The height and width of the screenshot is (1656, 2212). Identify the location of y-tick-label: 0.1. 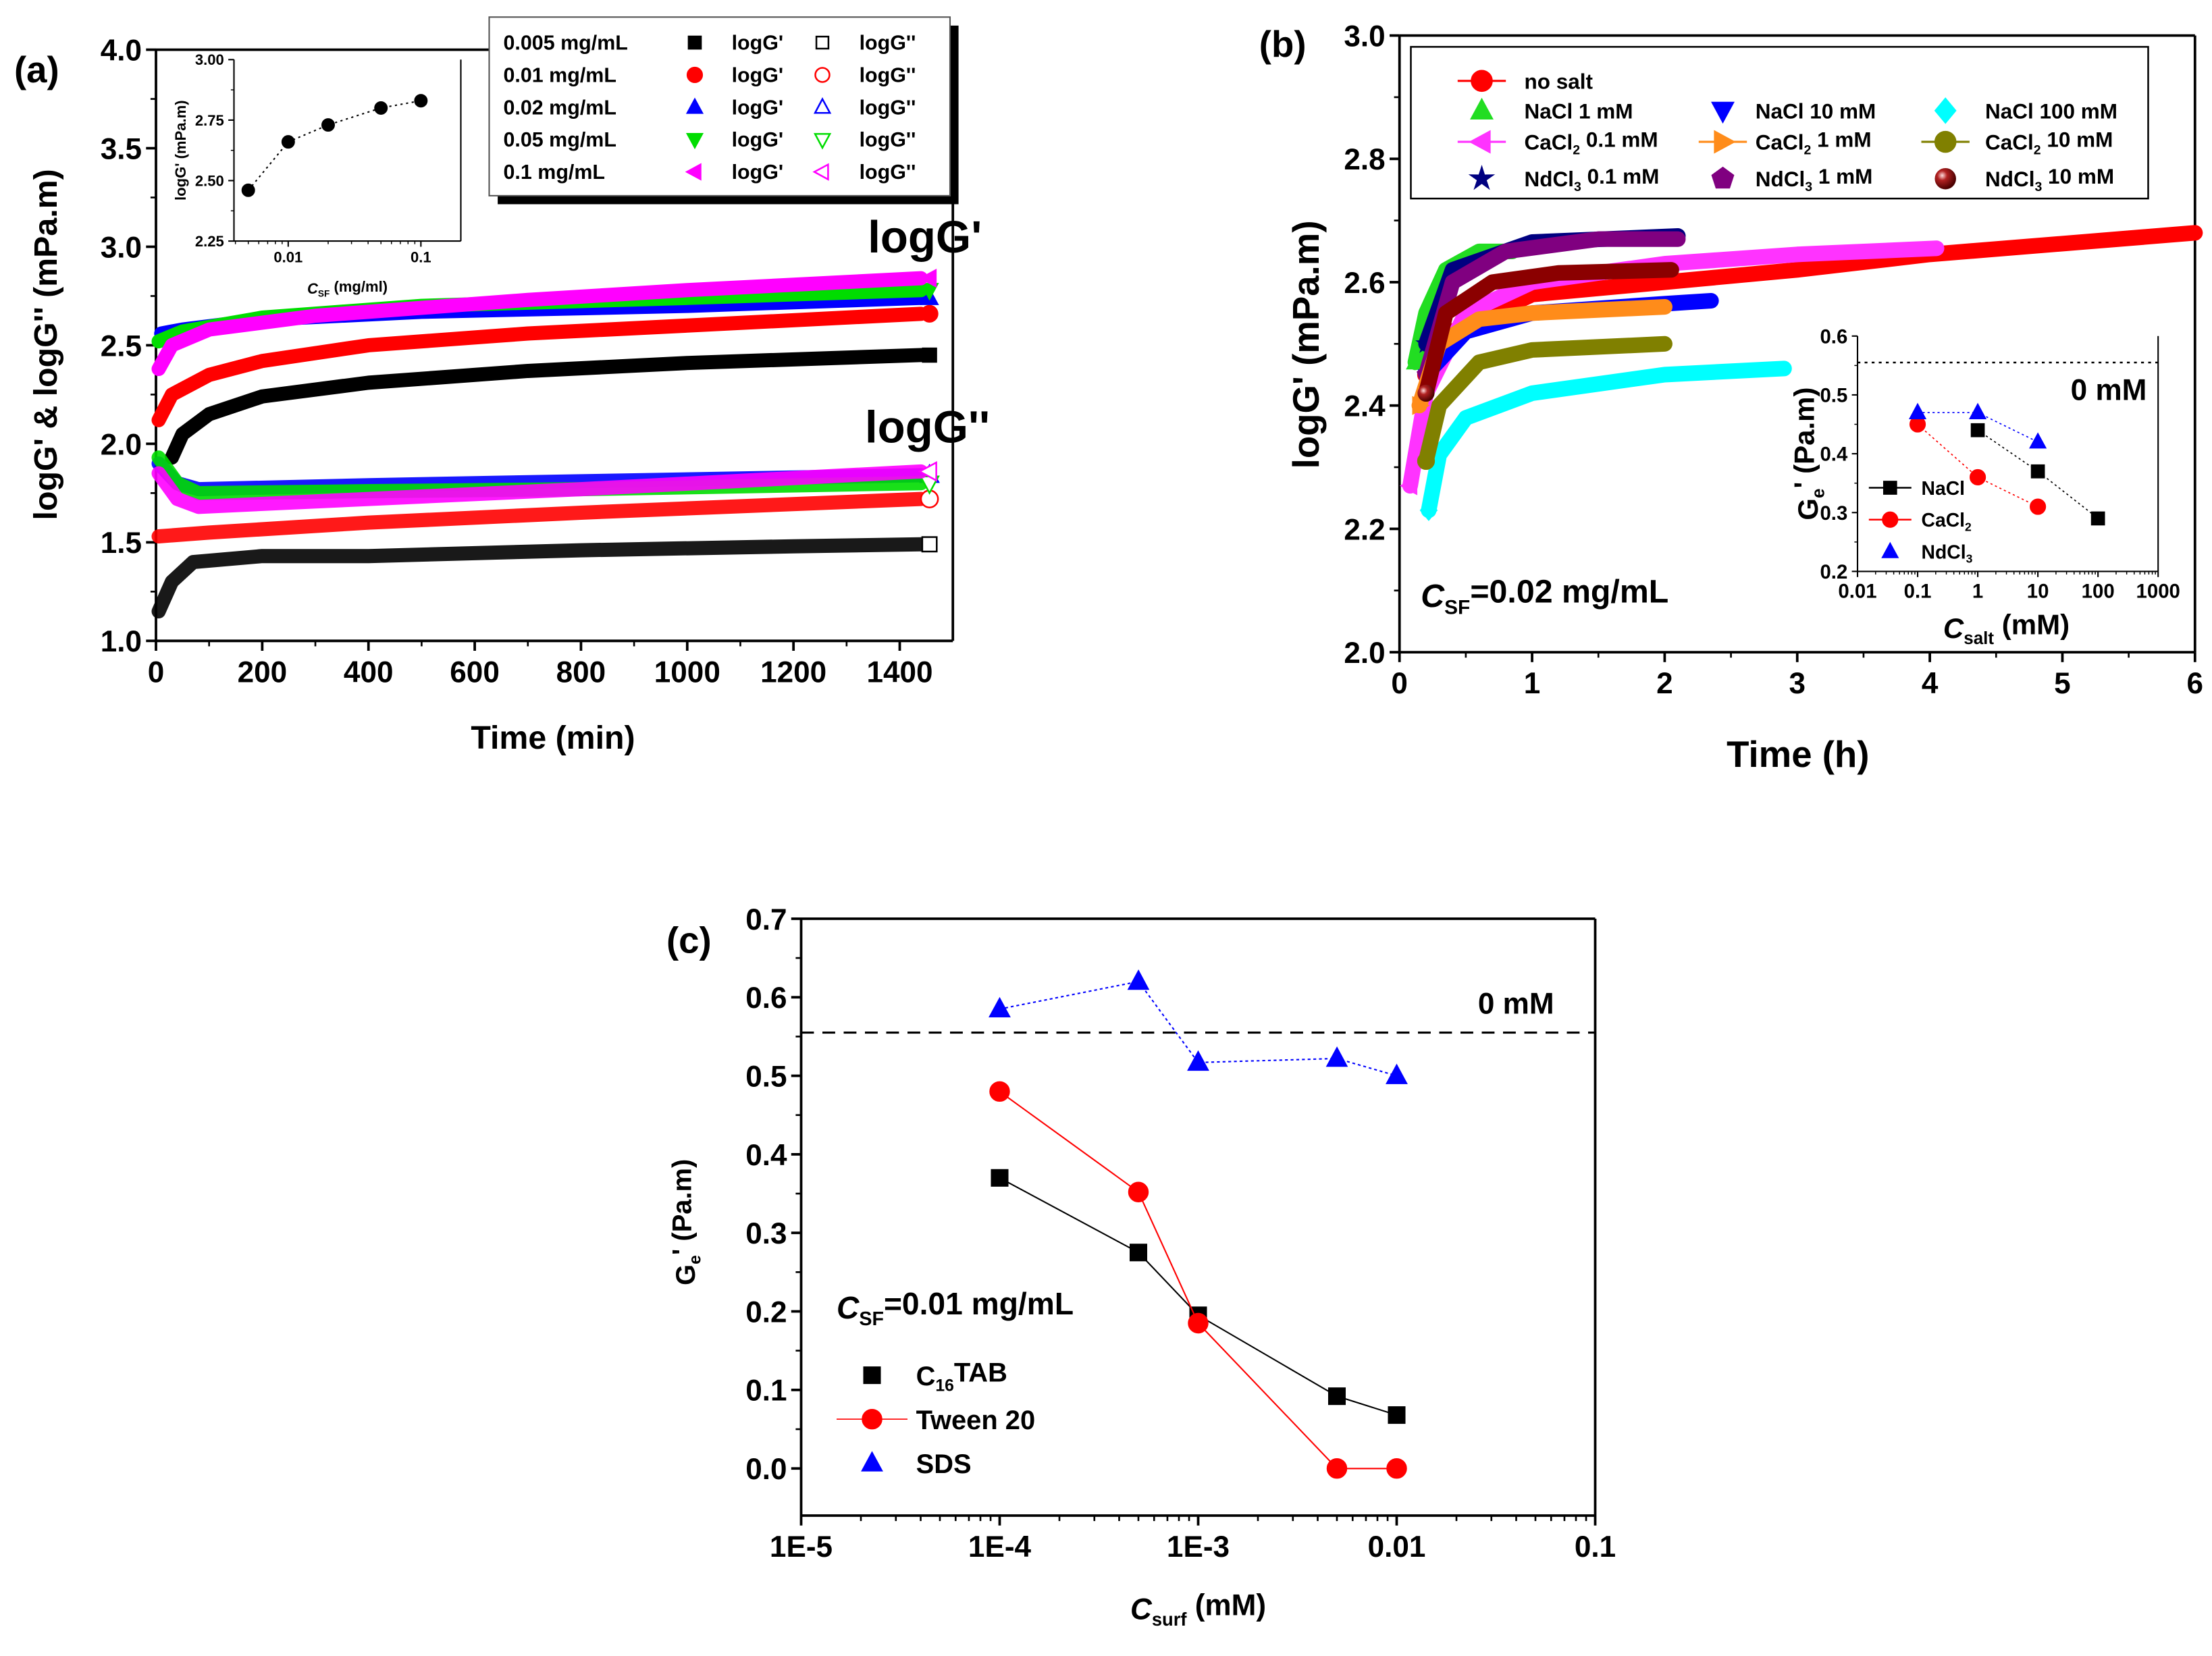
(766, 1391).